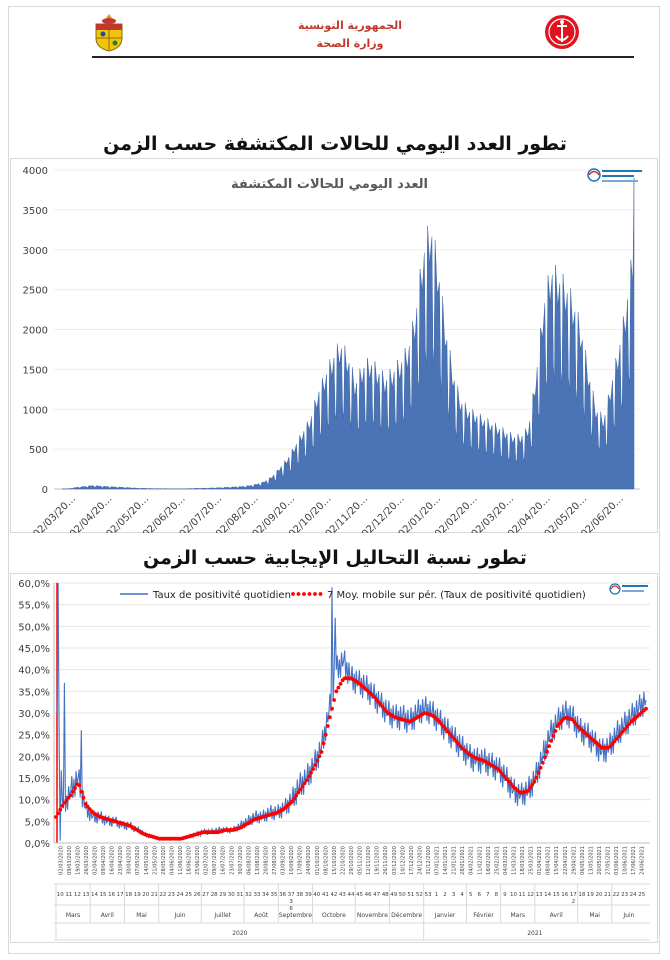 The width and height of the screenshot is (670, 960). What do you see at coordinates (329, 184) in the screenshot?
I see `chart1-annotation: العدد اليومي للحالات المكتشفة` at bounding box center [329, 184].